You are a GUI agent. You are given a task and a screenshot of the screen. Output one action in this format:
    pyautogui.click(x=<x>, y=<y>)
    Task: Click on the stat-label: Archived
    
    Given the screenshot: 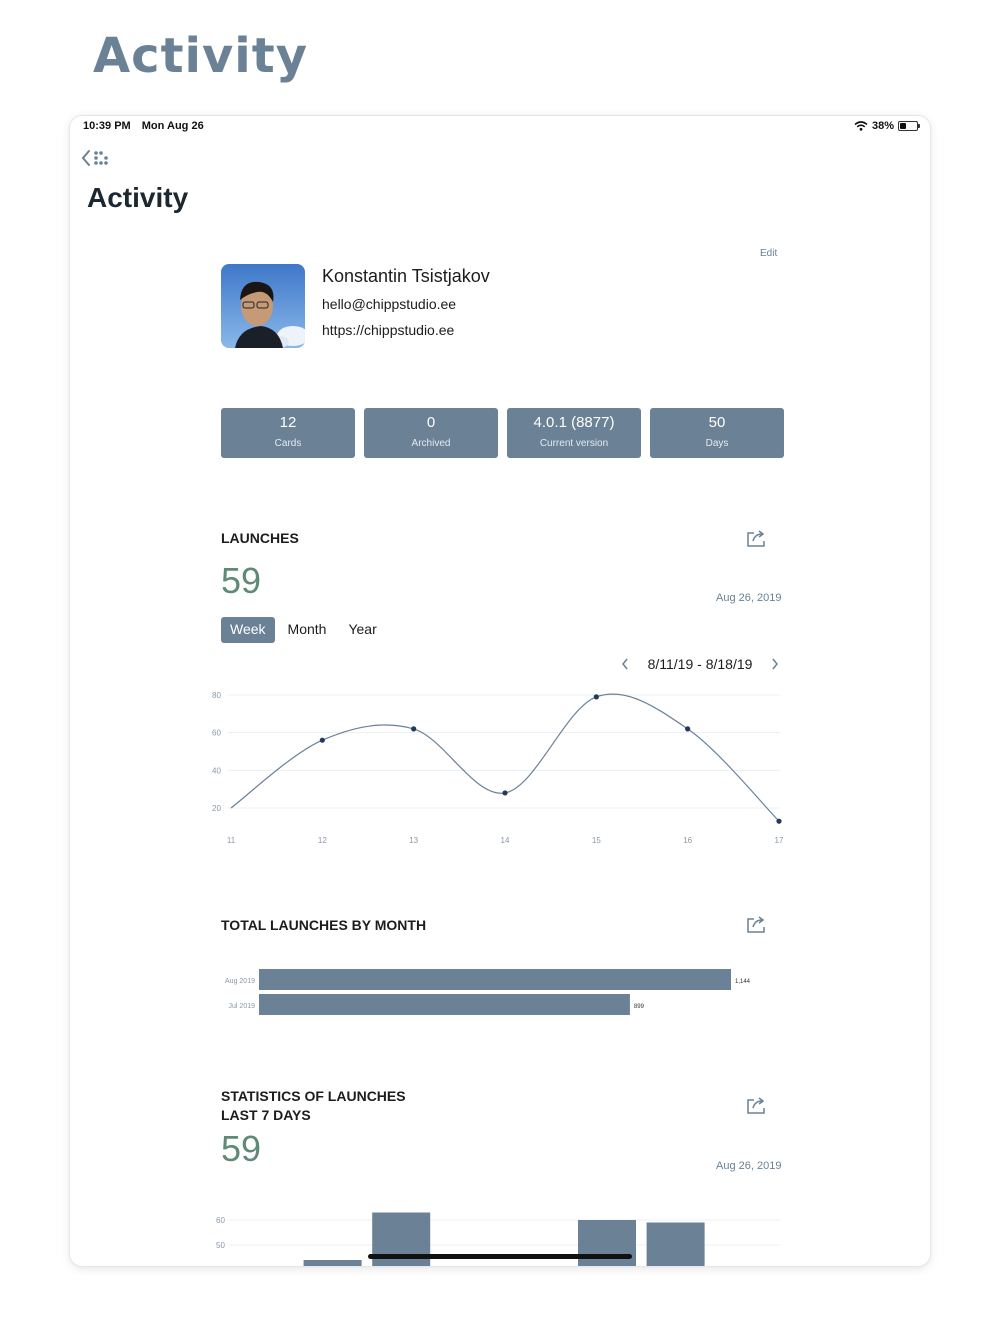 What is the action you would take?
    pyautogui.click(x=431, y=443)
    